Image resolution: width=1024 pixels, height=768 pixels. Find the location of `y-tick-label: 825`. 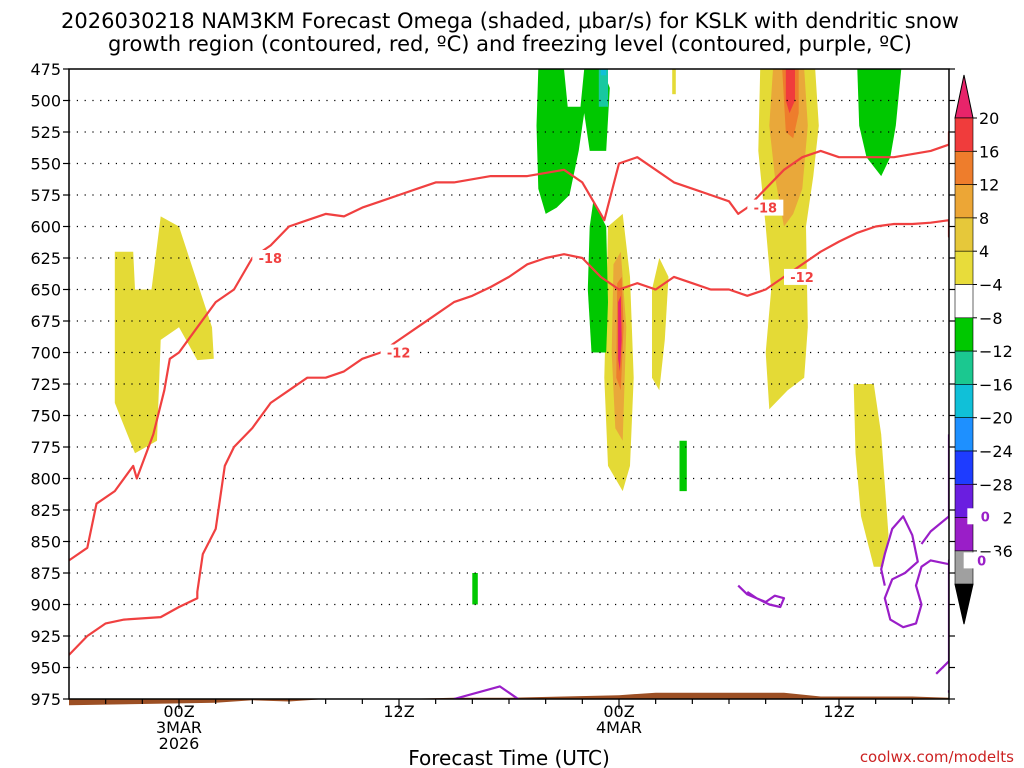

y-tick-label: 825 is located at coordinates (45, 510).